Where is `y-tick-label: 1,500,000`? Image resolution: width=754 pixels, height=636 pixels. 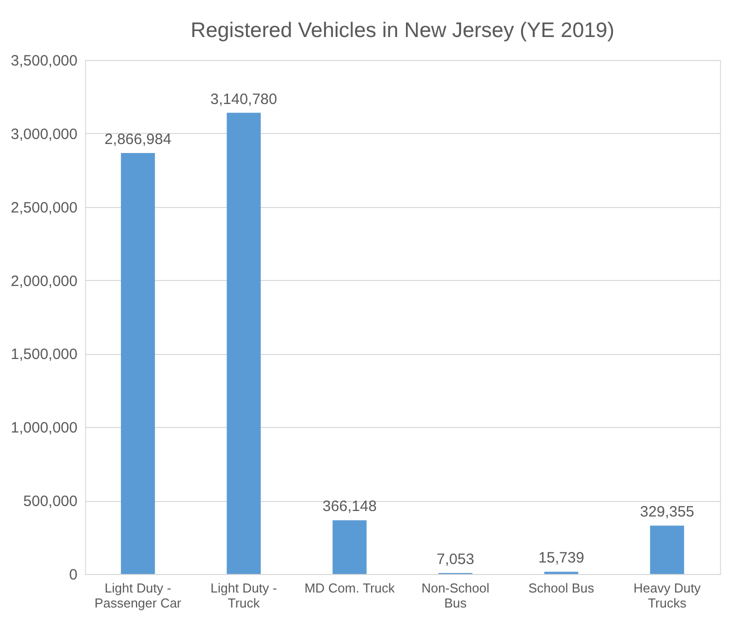 y-tick-label: 1,500,000 is located at coordinates (44, 355).